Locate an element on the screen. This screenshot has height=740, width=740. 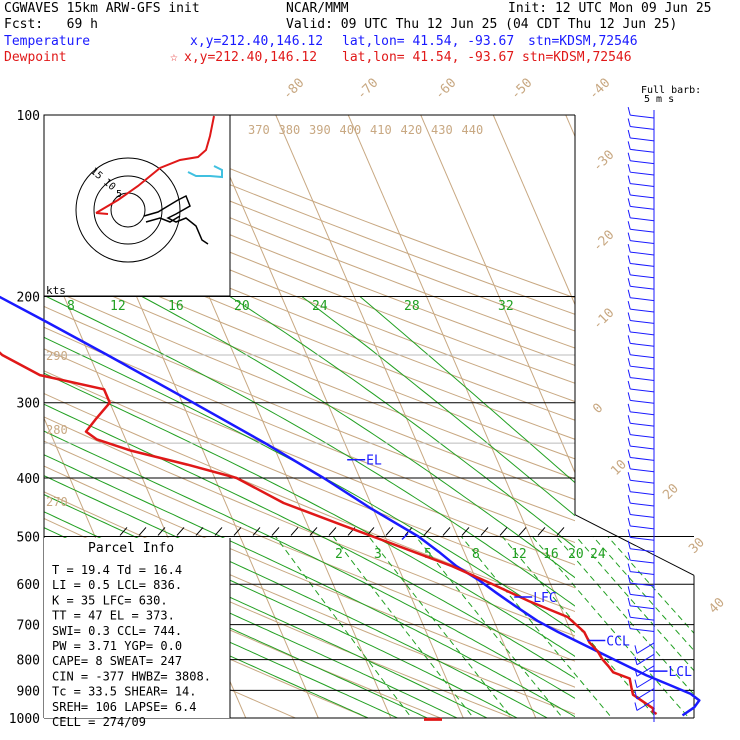
frame-right-diag is located at coordinates (634, 545).